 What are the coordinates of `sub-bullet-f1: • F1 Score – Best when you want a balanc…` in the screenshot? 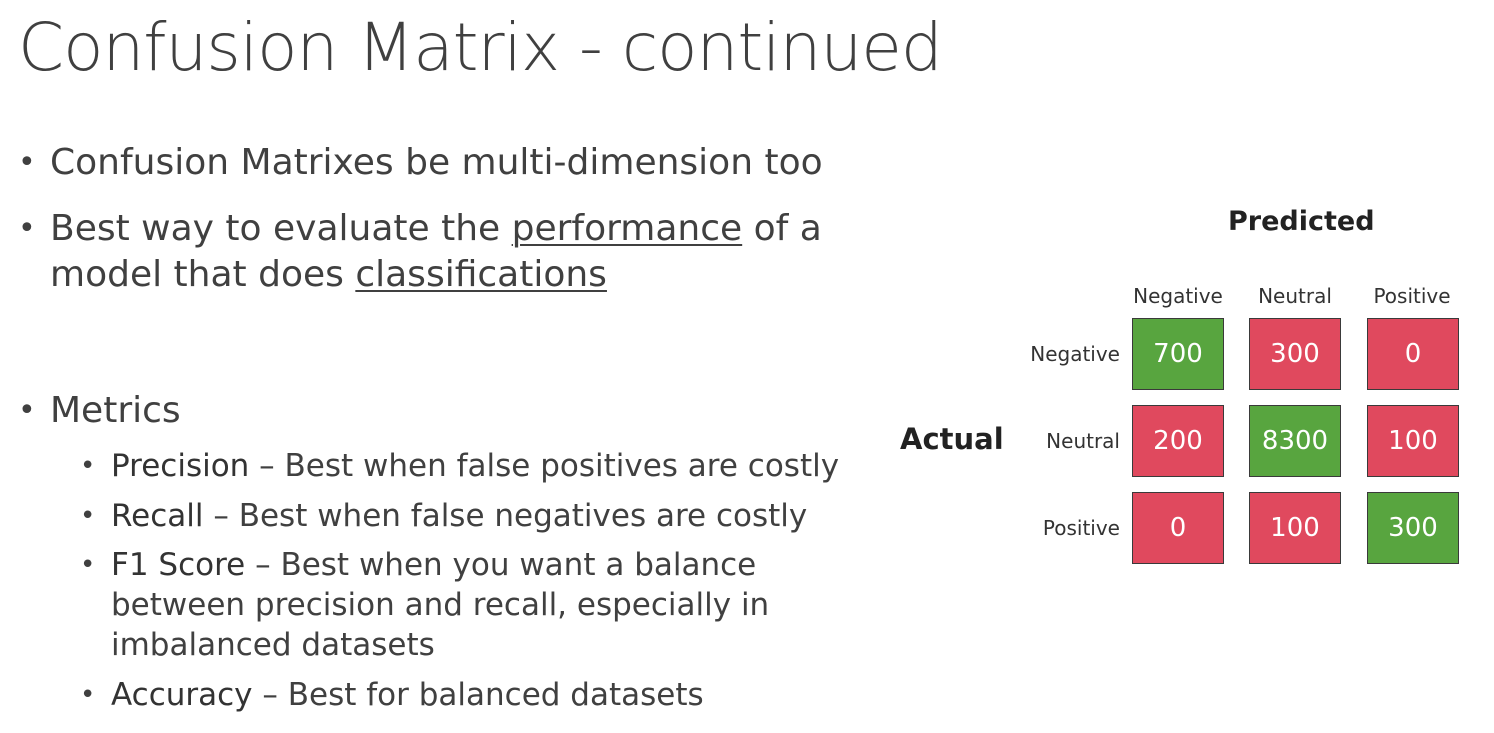 It's located at (460, 605).